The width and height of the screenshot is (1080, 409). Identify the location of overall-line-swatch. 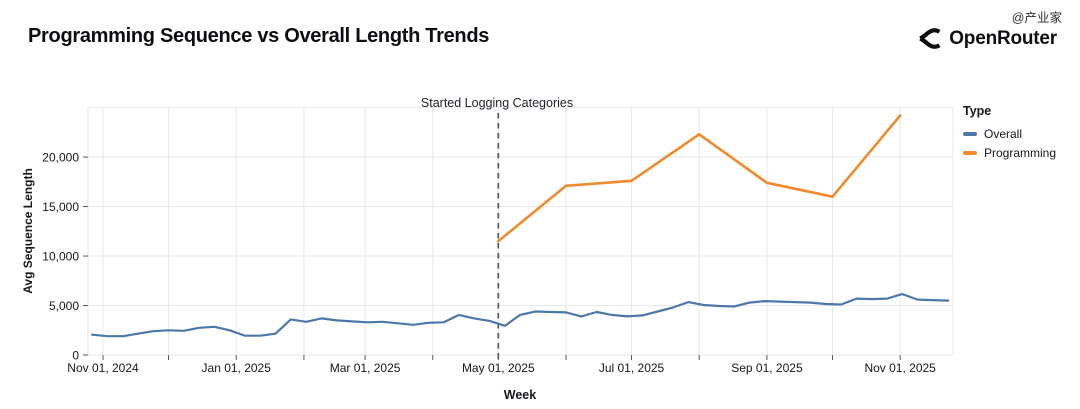
(970, 134).